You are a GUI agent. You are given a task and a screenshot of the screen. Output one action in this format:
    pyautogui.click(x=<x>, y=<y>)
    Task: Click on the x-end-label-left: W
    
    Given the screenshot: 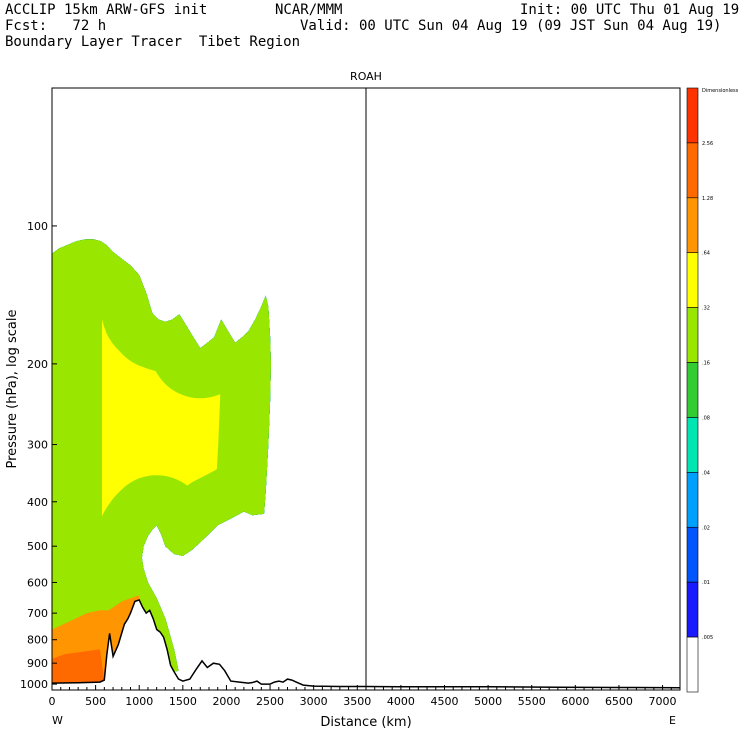 What is the action you would take?
    pyautogui.click(x=57, y=720)
    